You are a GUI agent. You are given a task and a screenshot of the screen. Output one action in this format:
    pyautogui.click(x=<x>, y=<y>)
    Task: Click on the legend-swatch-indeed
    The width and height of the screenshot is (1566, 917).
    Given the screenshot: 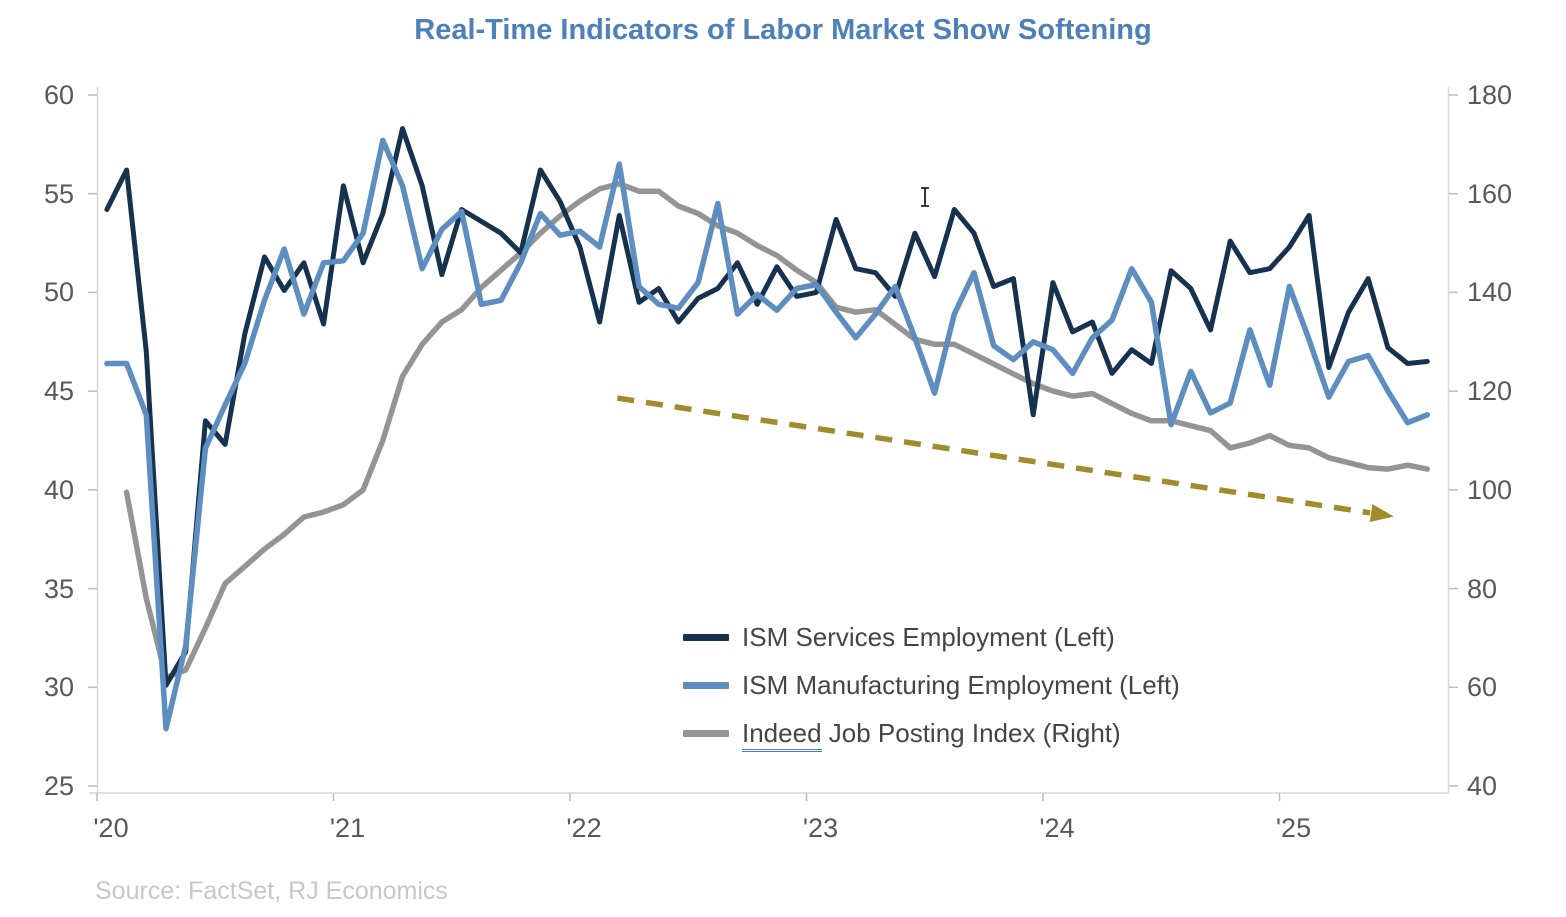 What is the action you would take?
    pyautogui.click(x=706, y=733)
    